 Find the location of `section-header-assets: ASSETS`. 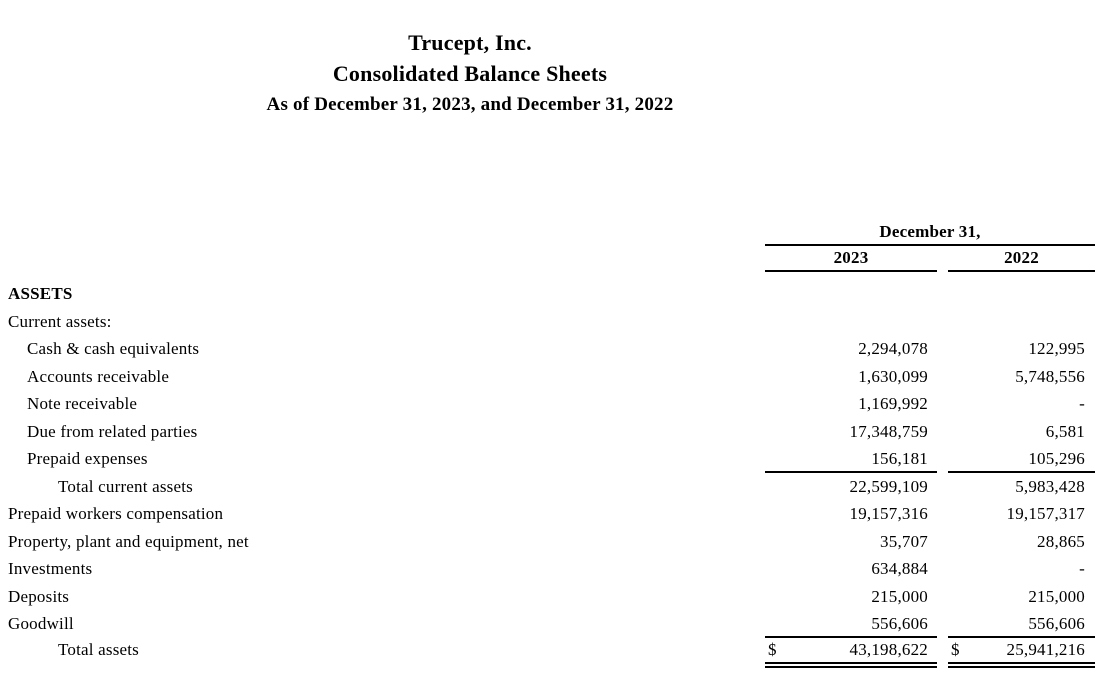

section-header-assets: ASSETS is located at coordinates (40, 293).